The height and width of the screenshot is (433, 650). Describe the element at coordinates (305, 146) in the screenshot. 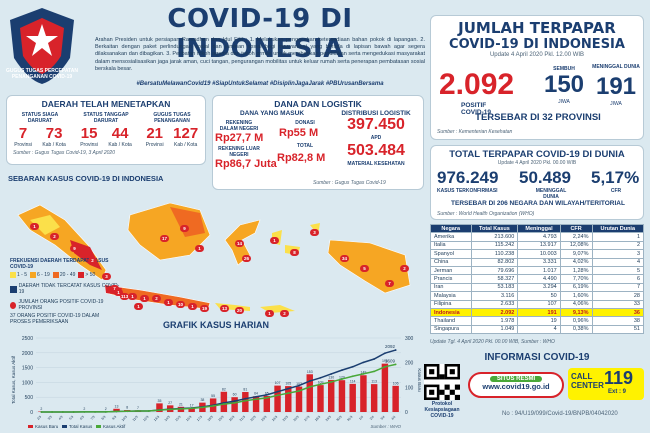

I see `total-label: TOTAL` at that location.